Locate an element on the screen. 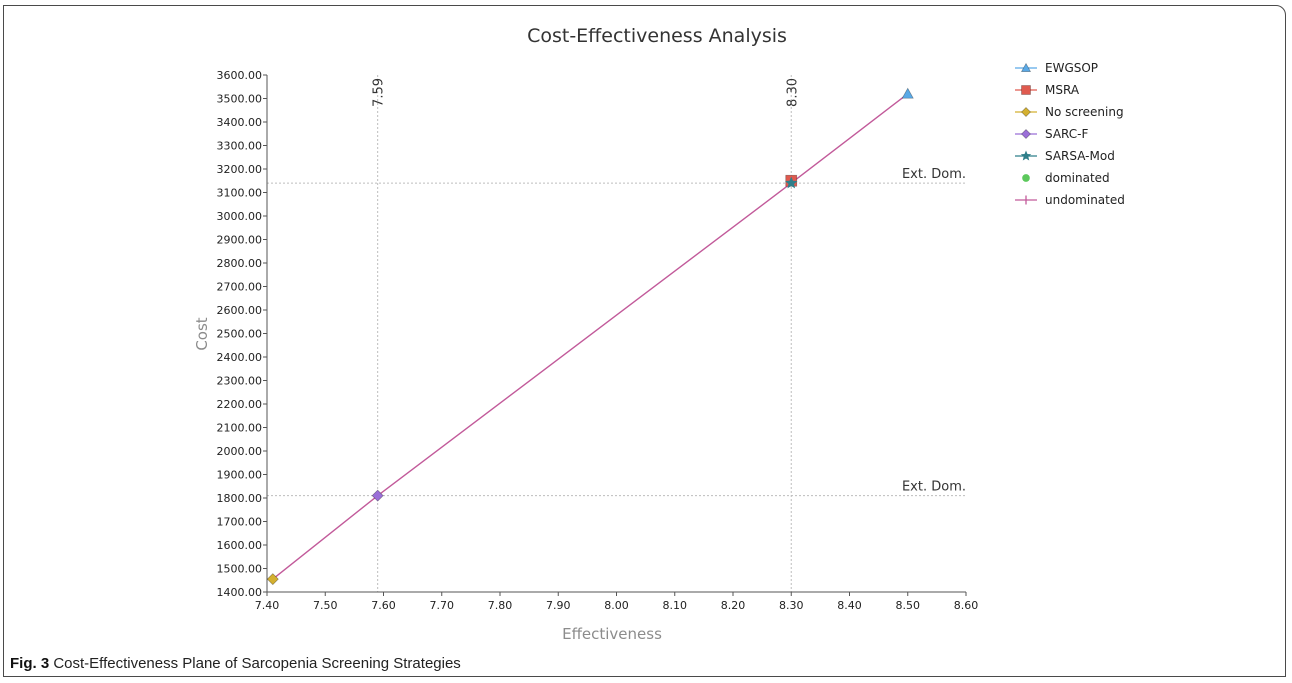  y-tick-label: 2100.00 is located at coordinates (240, 428).